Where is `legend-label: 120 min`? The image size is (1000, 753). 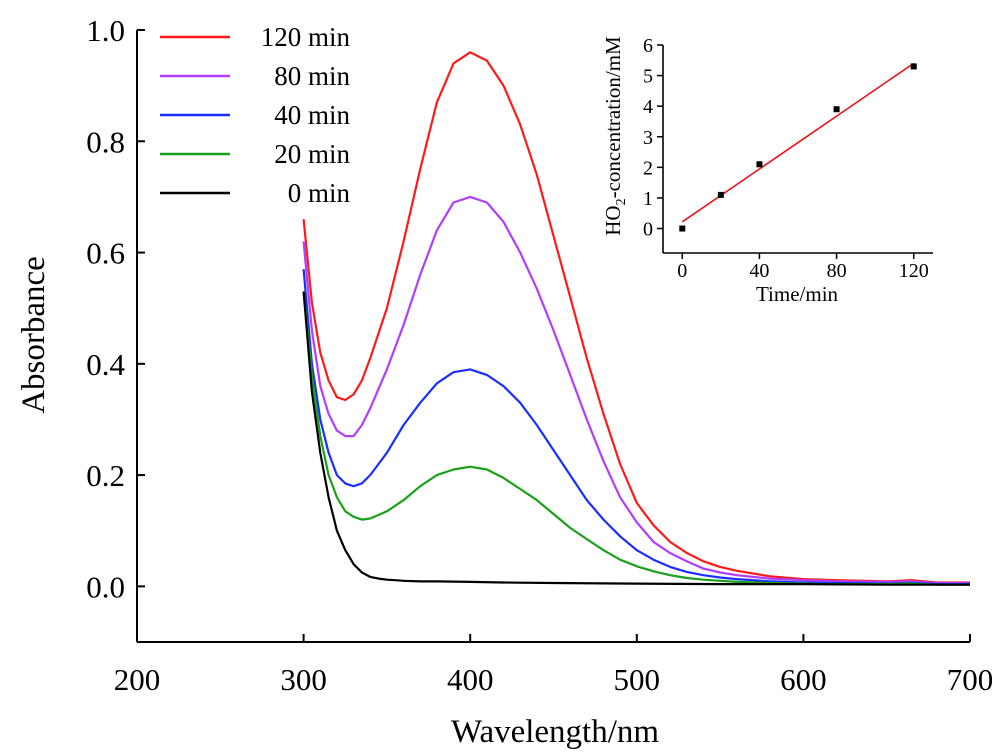 legend-label: 120 min is located at coordinates (306, 37).